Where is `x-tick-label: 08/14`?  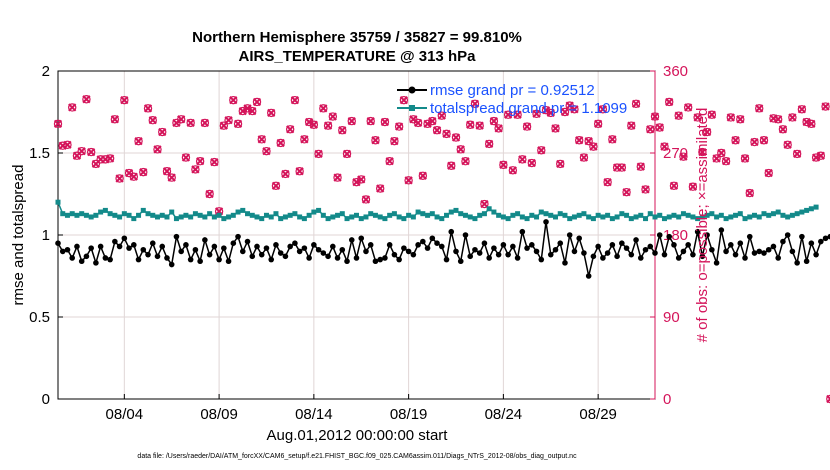 x-tick-label: 08/14 is located at coordinates (314, 414).